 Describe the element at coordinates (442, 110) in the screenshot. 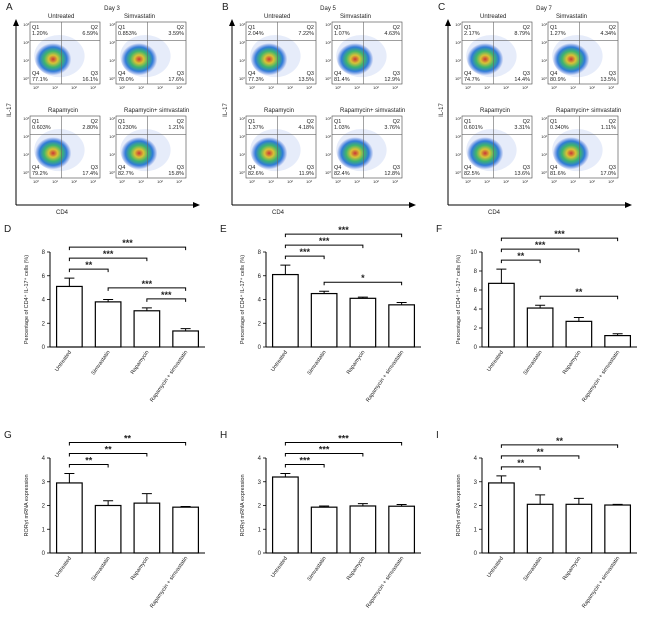

I see `y-axis-label: IL-17` at that location.